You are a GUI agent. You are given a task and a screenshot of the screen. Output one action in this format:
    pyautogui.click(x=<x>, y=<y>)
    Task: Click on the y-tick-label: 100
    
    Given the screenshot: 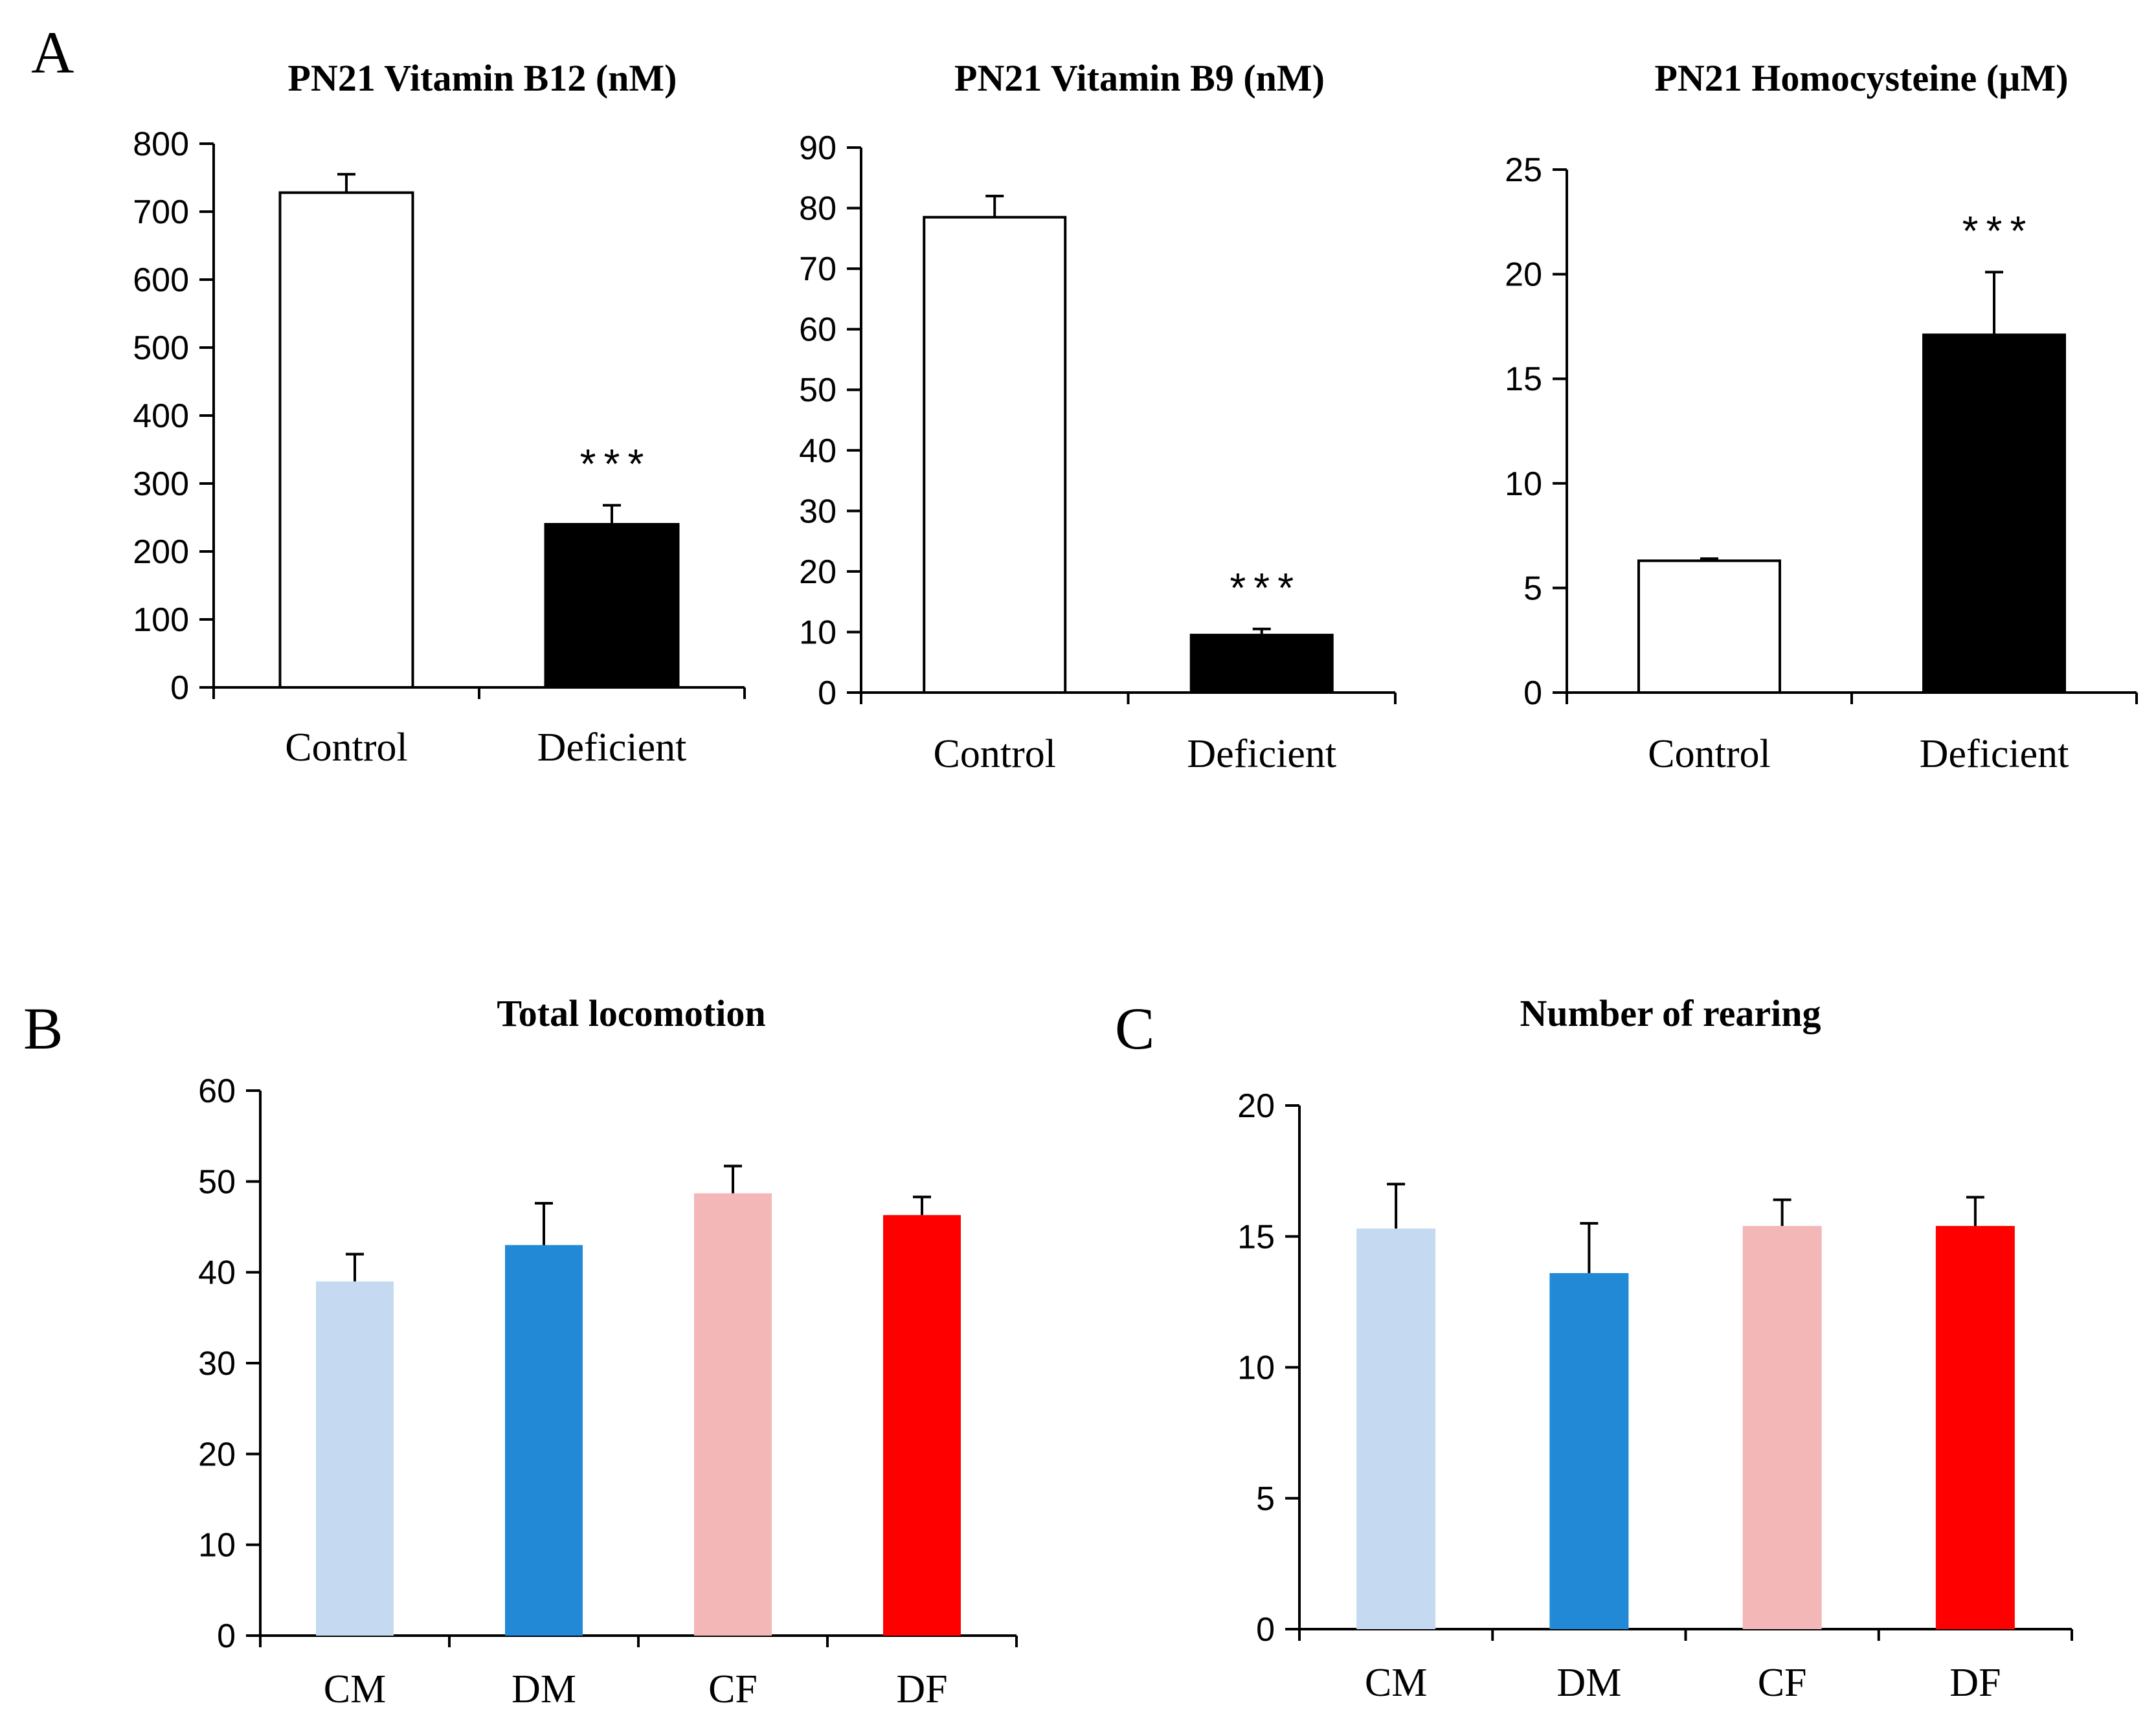 What is the action you would take?
    pyautogui.click(x=161, y=620)
    